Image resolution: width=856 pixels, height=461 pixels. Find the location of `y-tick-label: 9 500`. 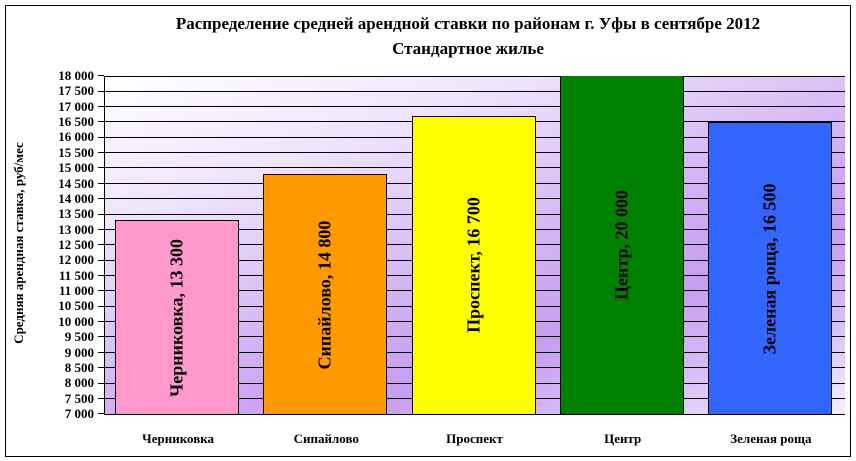

y-tick-label: 9 500 is located at coordinates (79, 337).